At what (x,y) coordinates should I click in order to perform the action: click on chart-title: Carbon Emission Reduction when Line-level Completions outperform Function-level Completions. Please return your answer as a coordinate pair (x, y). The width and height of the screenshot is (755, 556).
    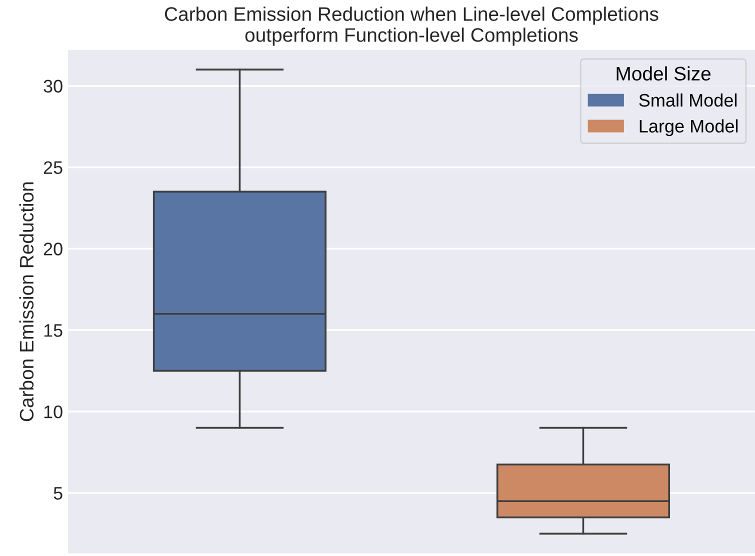
    Looking at the image, I should click on (411, 26).